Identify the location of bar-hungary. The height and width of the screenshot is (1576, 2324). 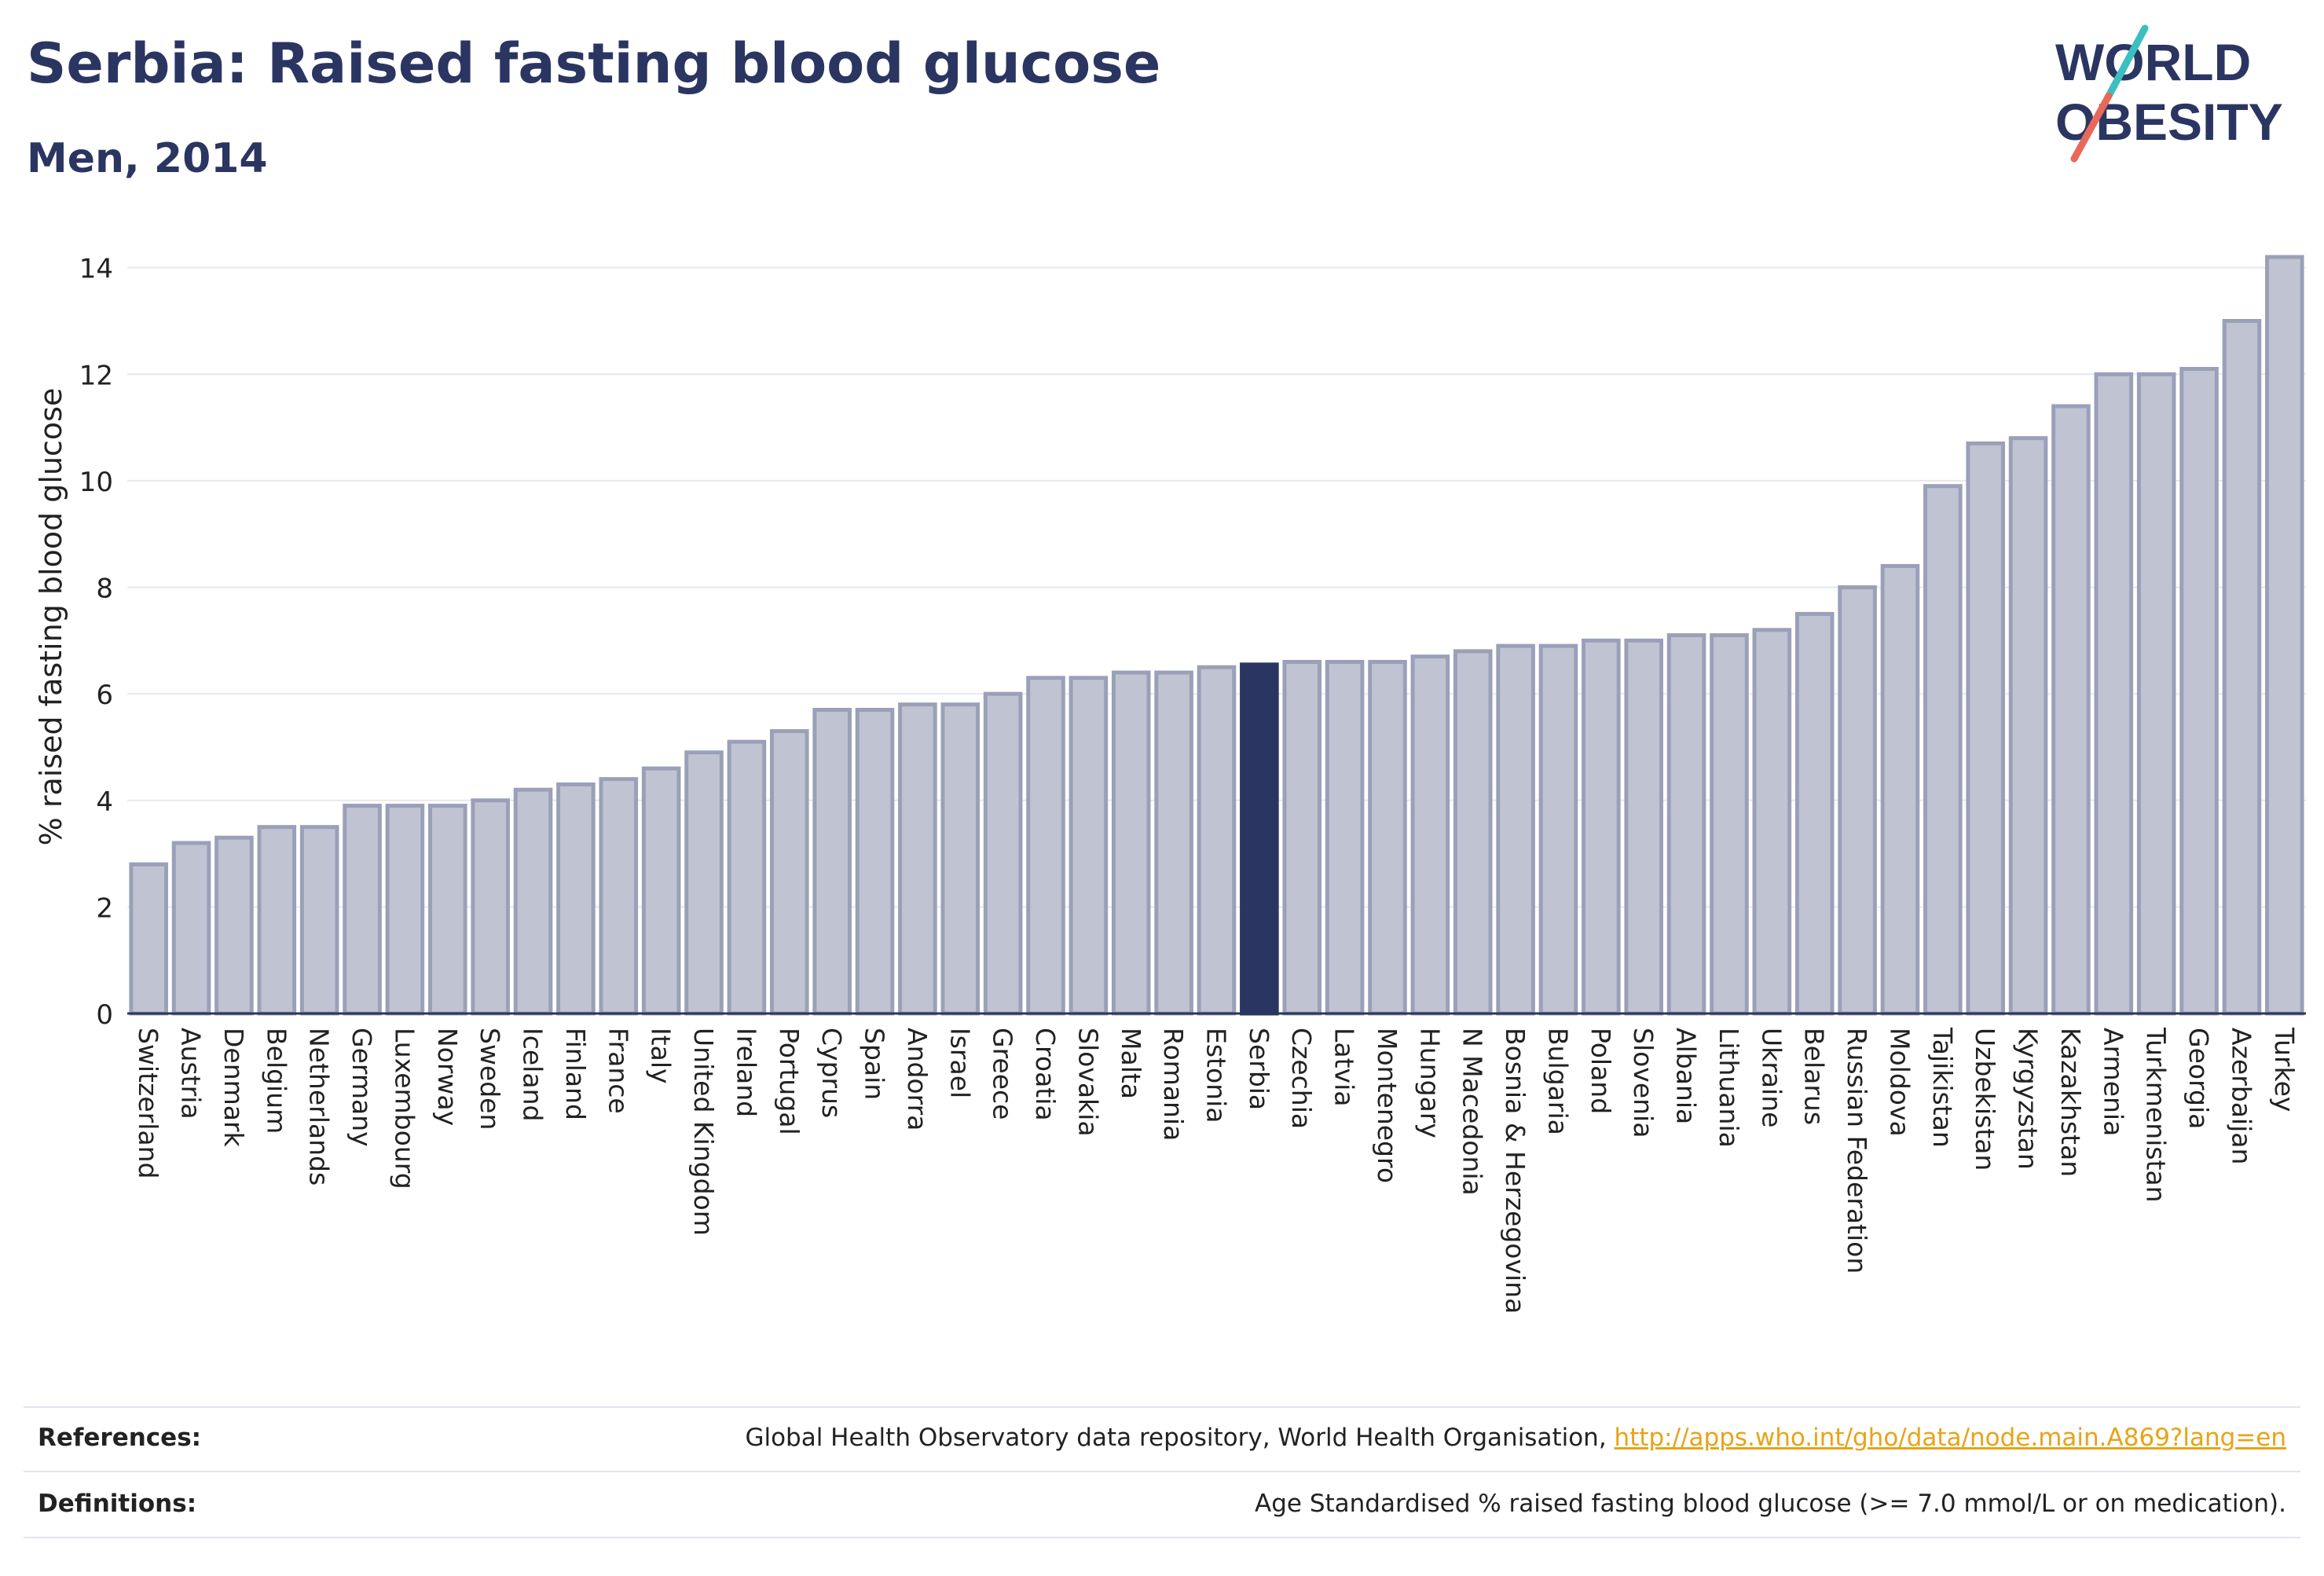
(1430, 835).